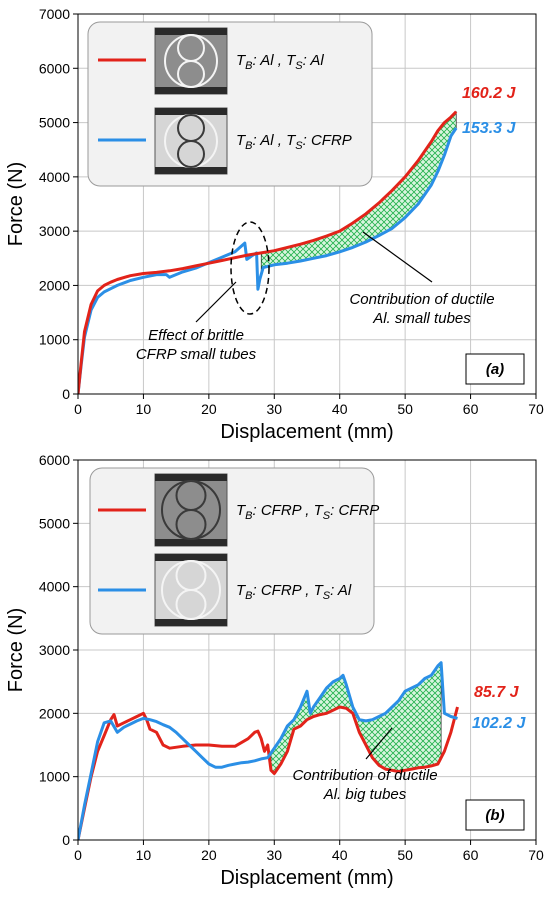 This screenshot has height=898, width=550. I want to click on legend-label-red: TB: Al , TS: Al, so click(280, 62).